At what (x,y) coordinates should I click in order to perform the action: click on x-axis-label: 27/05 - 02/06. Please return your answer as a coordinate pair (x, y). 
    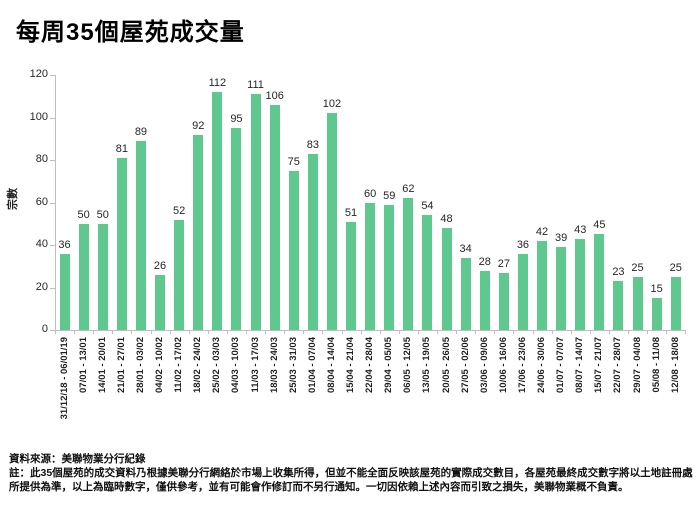
    Looking at the image, I should click on (465, 365).